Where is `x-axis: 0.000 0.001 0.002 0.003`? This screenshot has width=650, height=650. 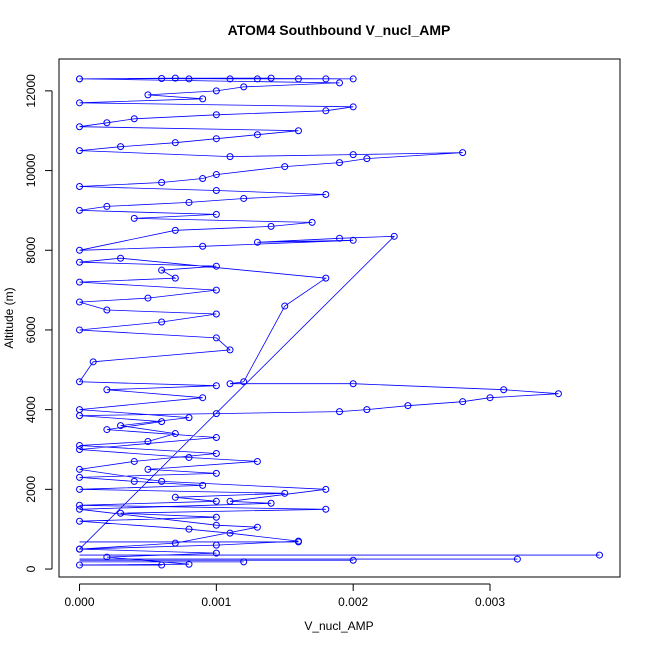
x-axis: 0.000 0.001 0.002 0.003 is located at coordinates (285, 596).